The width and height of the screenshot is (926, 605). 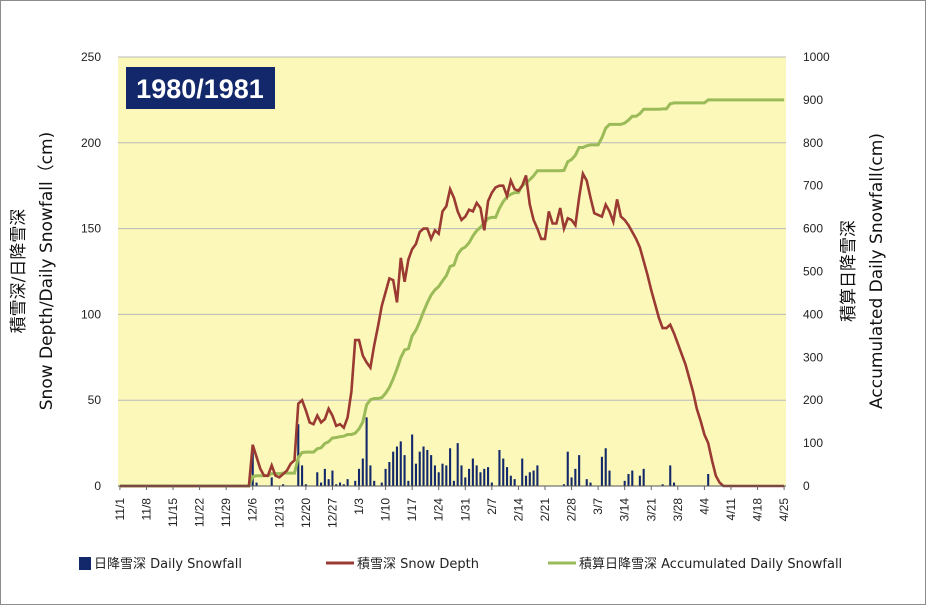 What do you see at coordinates (95, 400) in the screenshot?
I see `left-tick-label: 50` at bounding box center [95, 400].